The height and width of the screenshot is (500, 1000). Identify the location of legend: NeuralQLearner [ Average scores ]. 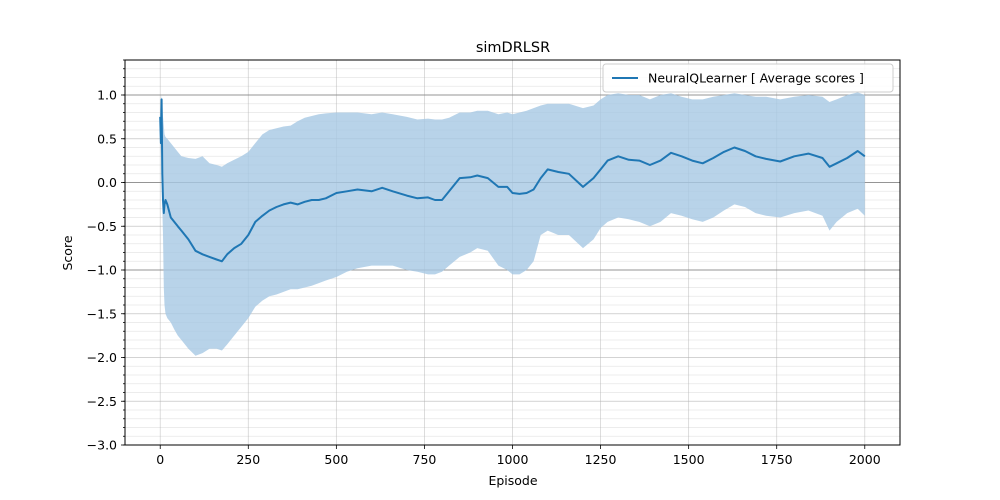
(748, 78).